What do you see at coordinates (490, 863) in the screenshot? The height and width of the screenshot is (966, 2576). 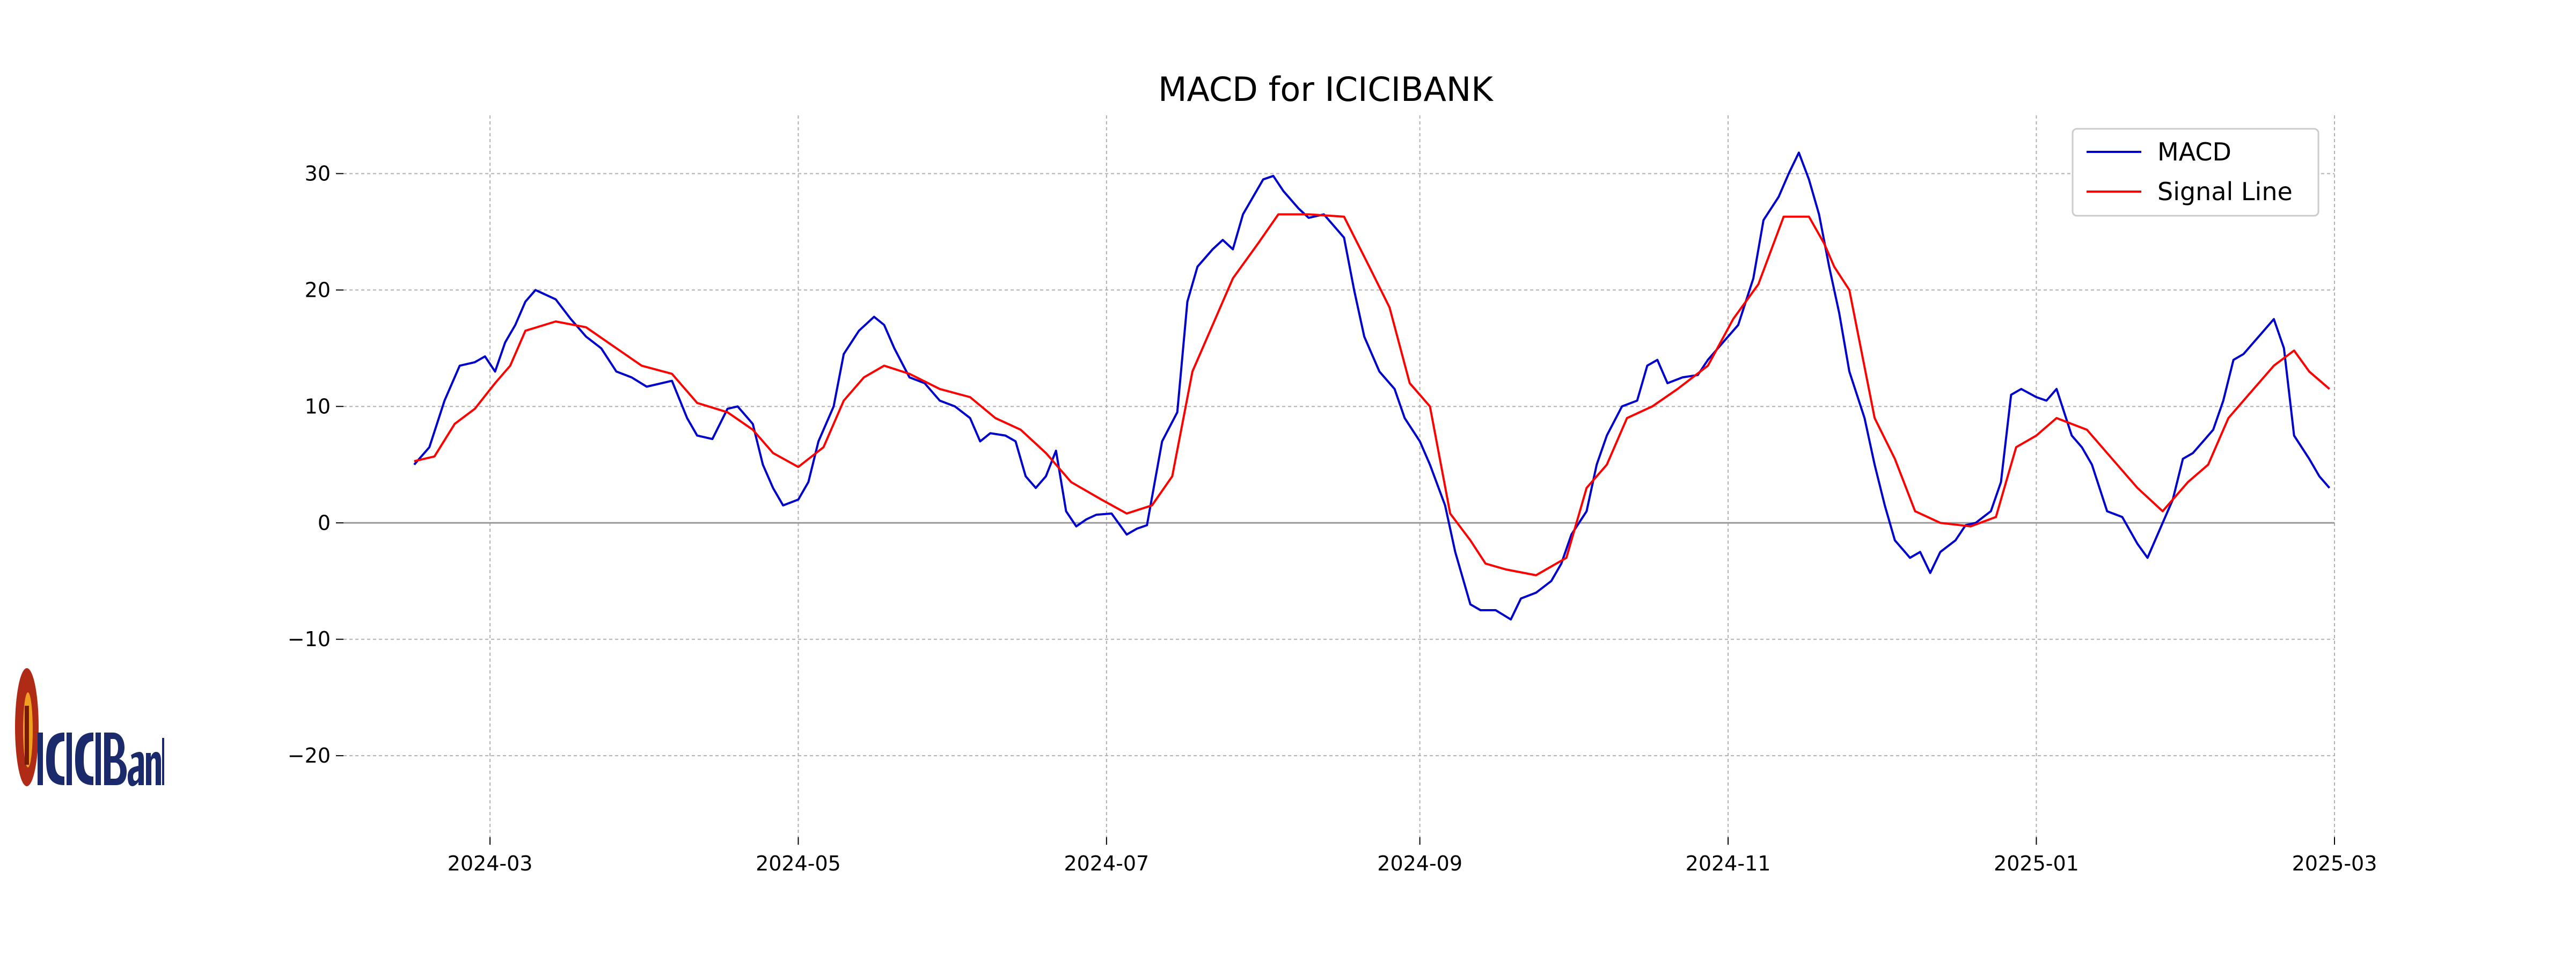 I see `x-tick-label: 2024-03` at bounding box center [490, 863].